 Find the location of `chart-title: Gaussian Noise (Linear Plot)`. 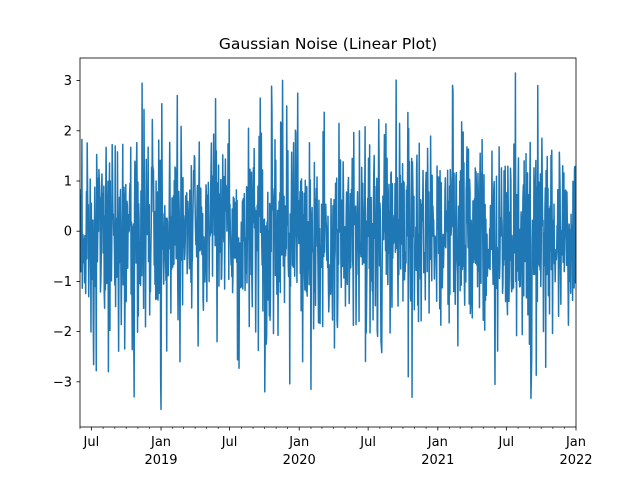

chart-title: Gaussian Noise (Linear Plot) is located at coordinates (328, 44).